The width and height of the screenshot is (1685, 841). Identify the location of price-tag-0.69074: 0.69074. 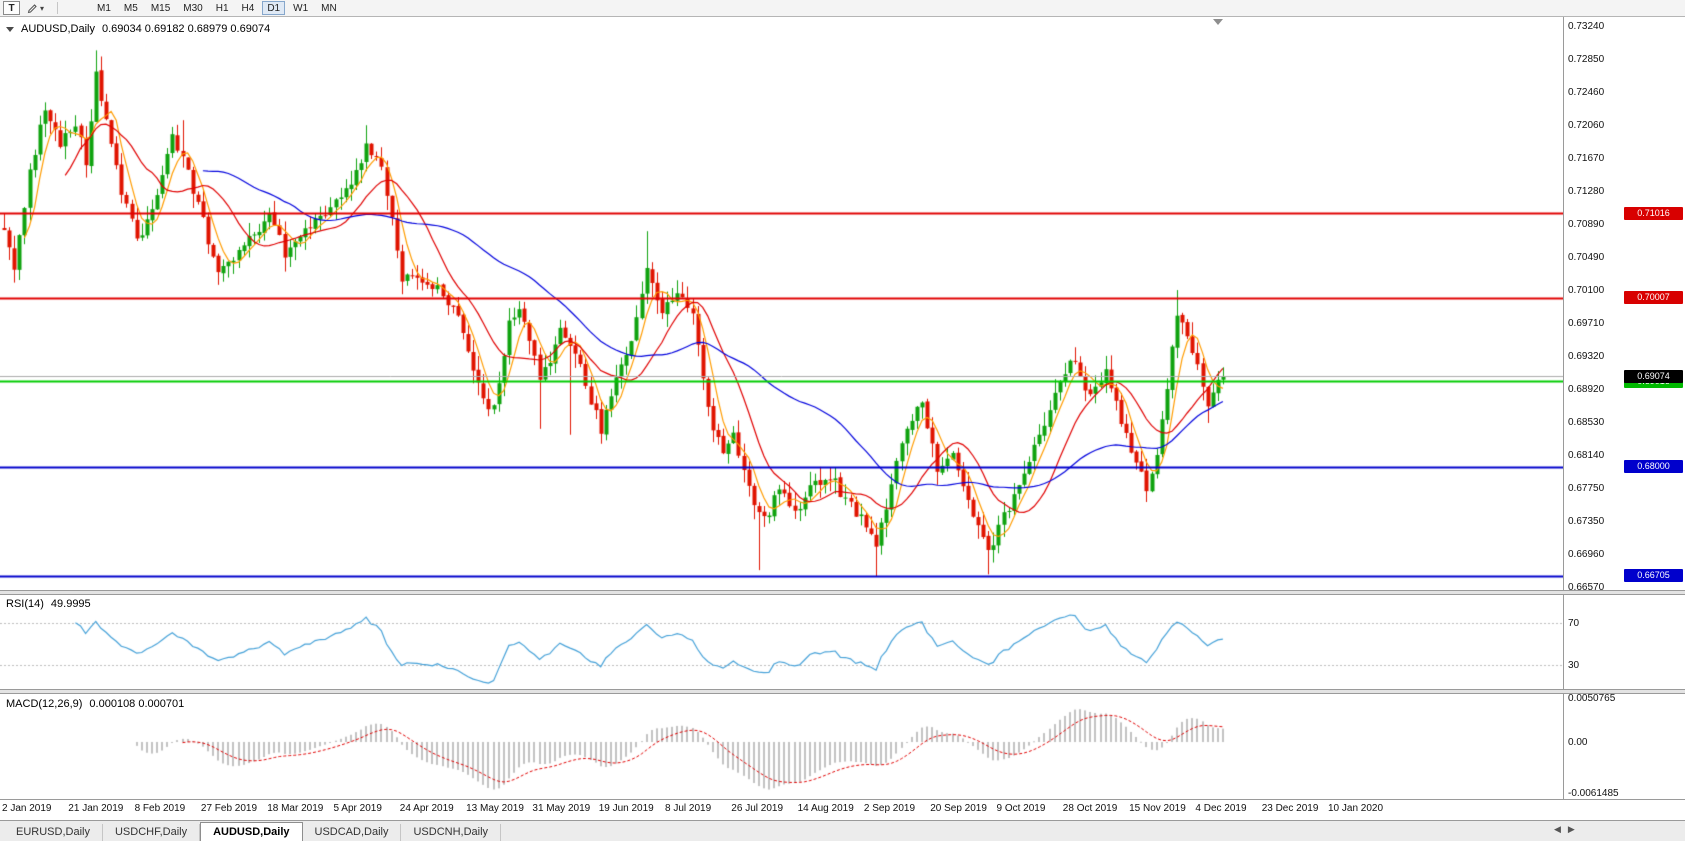
(1653, 376).